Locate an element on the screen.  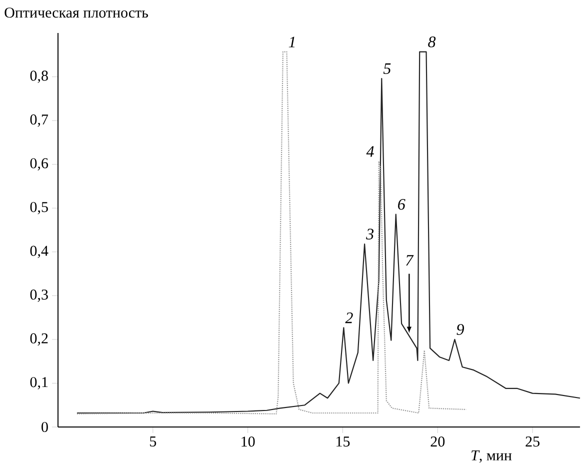
y-tick-label: 0,3 is located at coordinates (39, 296).